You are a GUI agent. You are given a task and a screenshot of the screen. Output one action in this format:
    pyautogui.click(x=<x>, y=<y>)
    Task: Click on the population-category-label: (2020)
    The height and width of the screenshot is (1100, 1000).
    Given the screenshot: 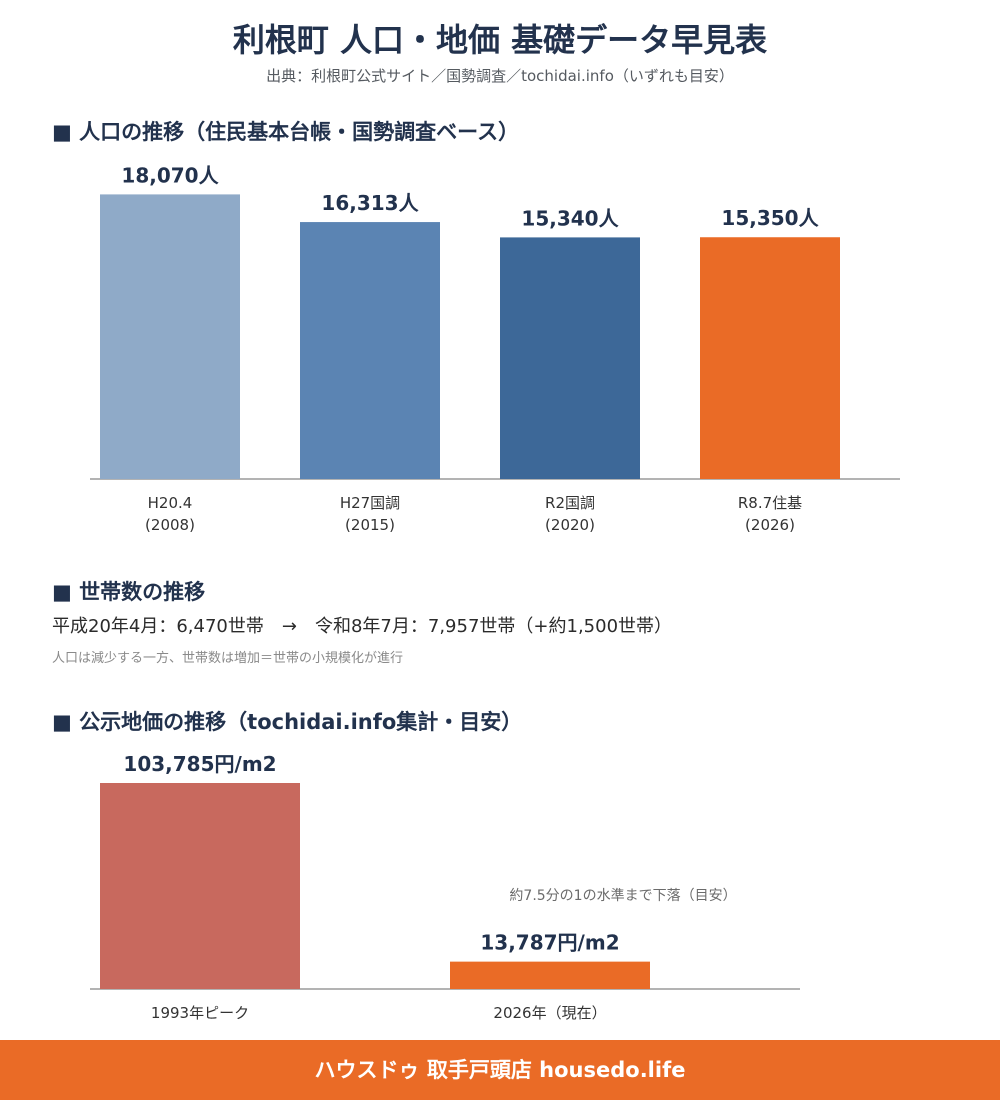 What is the action you would take?
    pyautogui.click(x=570, y=525)
    